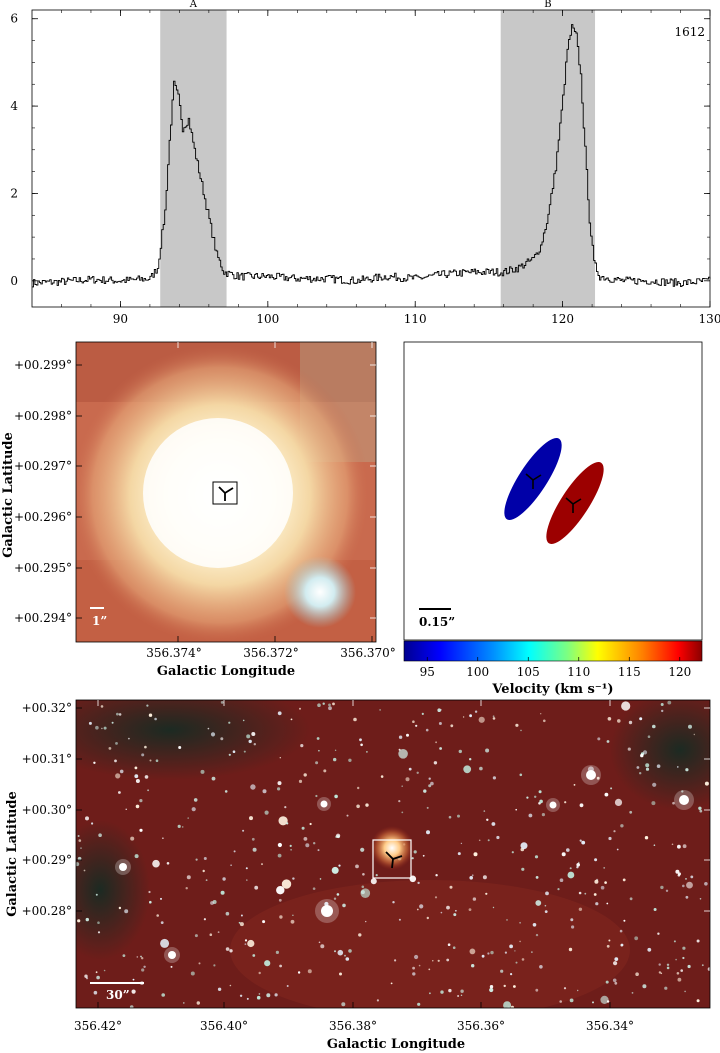 The image size is (720, 1053). What do you see at coordinates (679, 672) in the screenshot?
I see `colorbar-tick-label: 120` at bounding box center [679, 672].